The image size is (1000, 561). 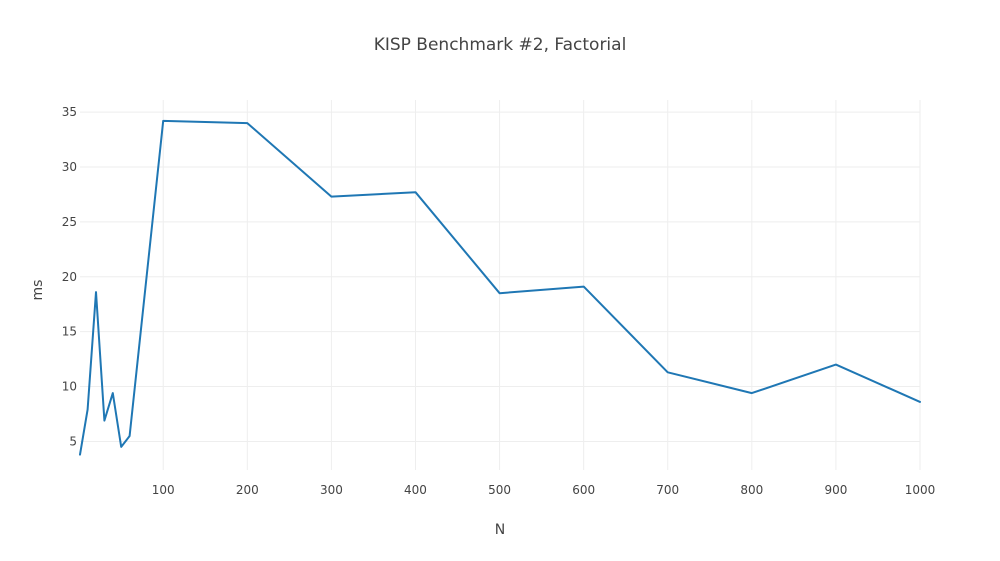 What do you see at coordinates (69, 387) in the screenshot?
I see `y-tick-label: 10` at bounding box center [69, 387].